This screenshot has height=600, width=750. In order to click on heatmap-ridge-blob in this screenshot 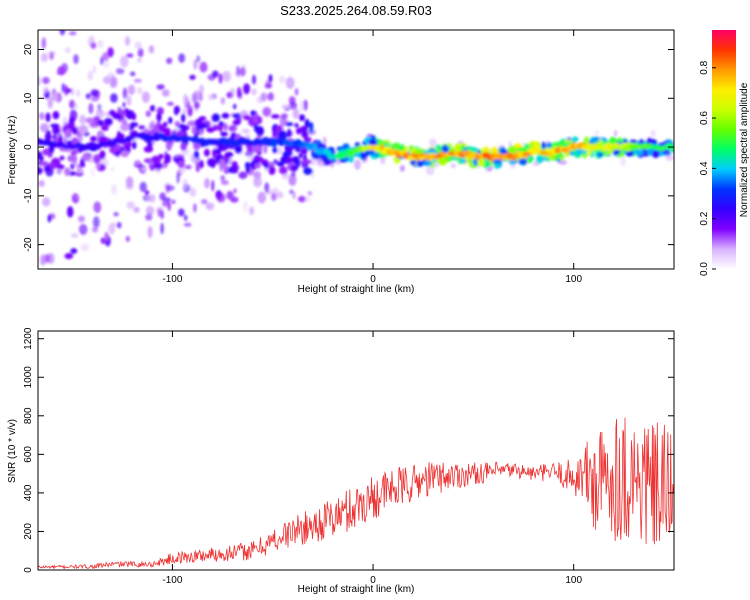, I will do `click(112, 143)`.